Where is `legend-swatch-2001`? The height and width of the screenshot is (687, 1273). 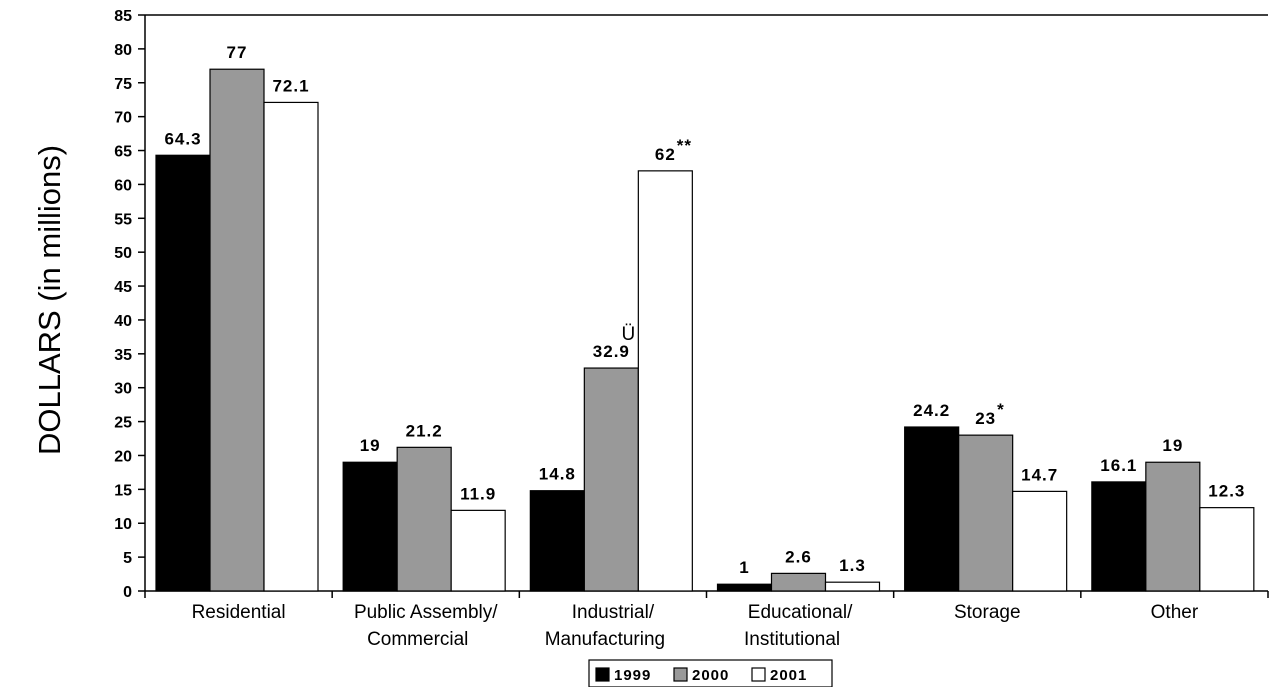 legend-swatch-2001 is located at coordinates (758, 674).